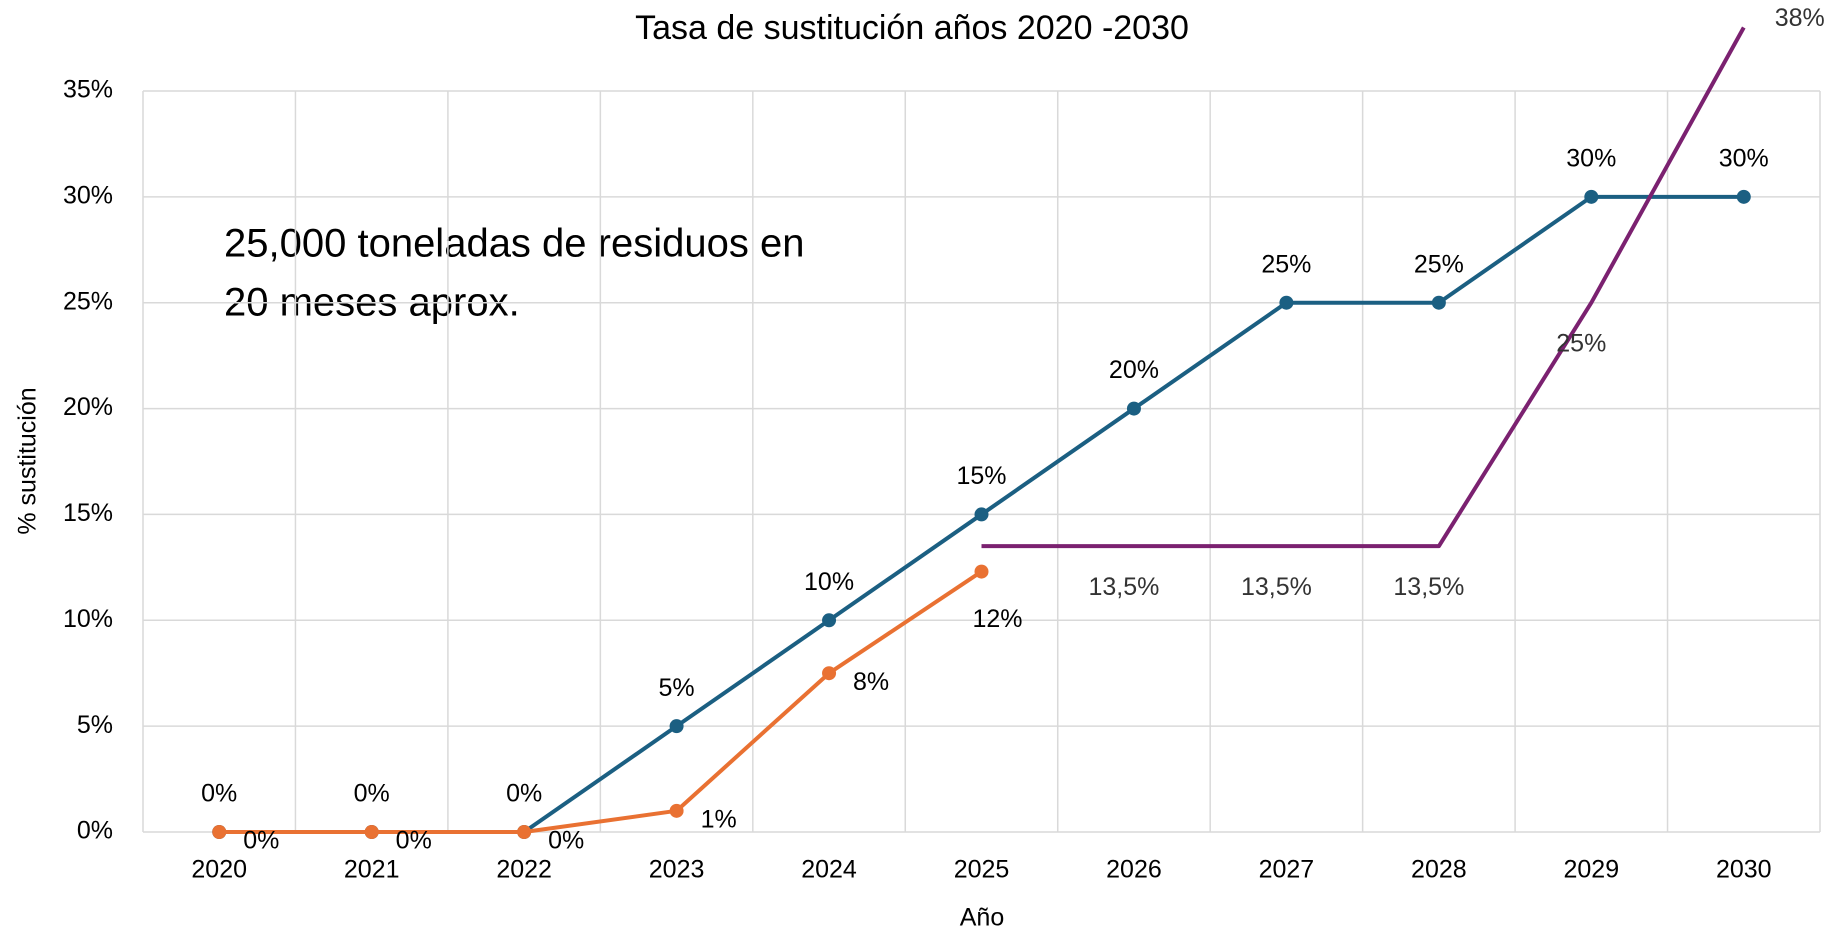 This screenshot has width=1824, height=933. I want to click on y-tick-label: 15%, so click(88, 513).